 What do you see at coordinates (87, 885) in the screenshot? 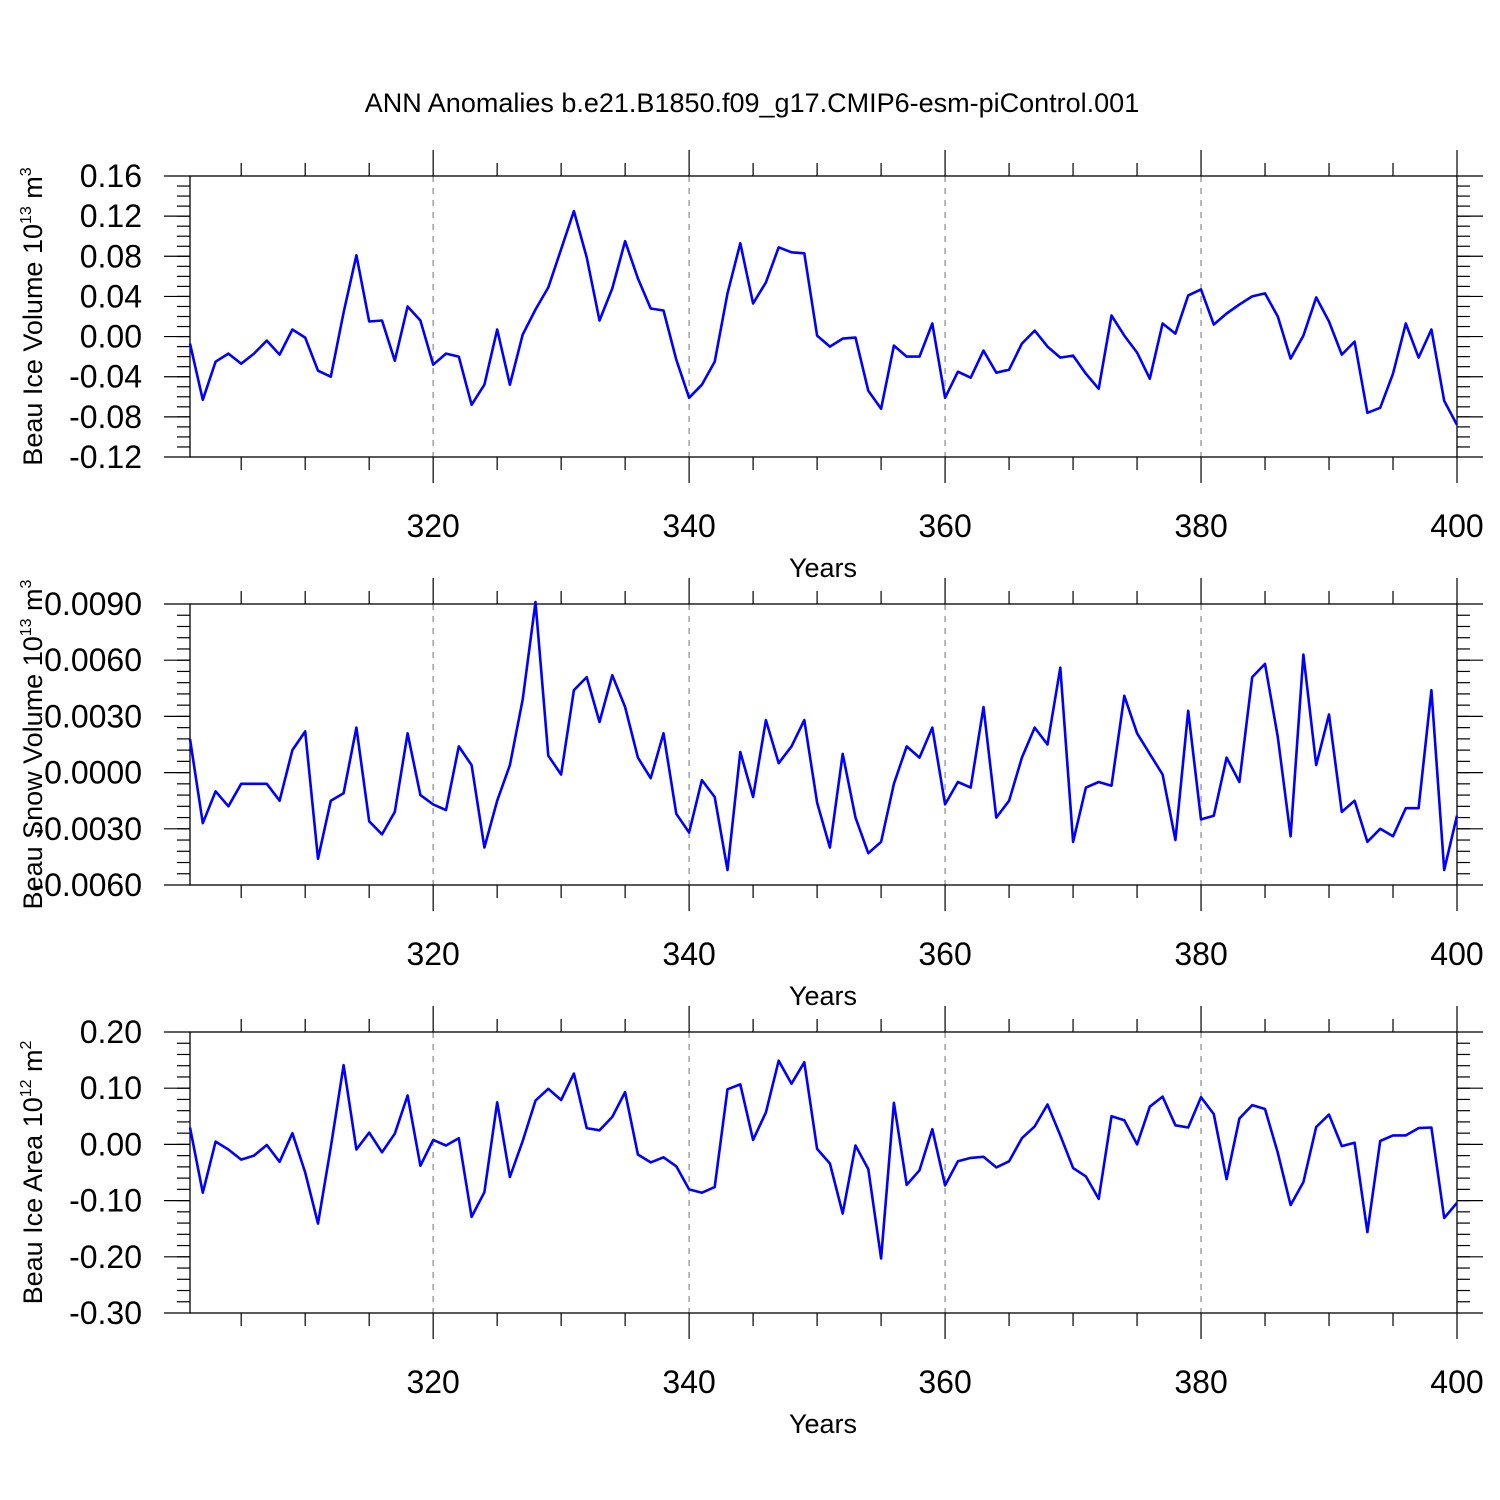
I see `y-tick-label: -0.0060` at bounding box center [87, 885].